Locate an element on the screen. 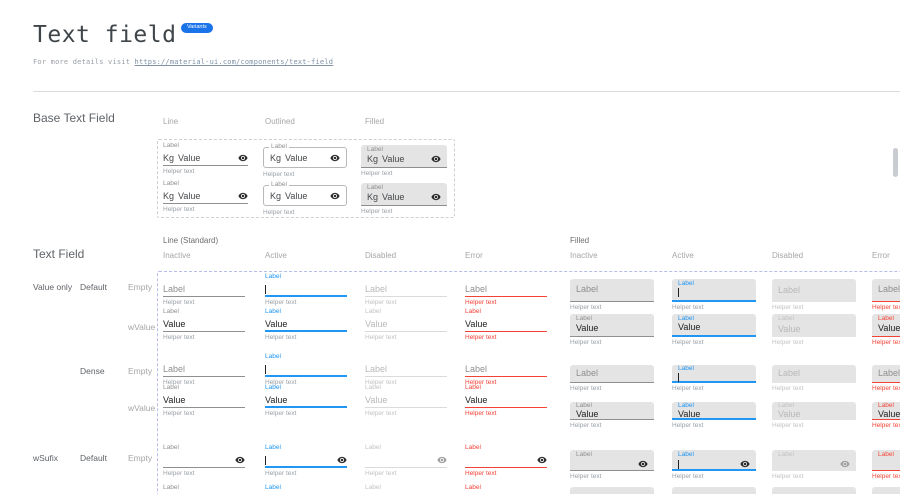 The image size is (900, 494). text-field-filled-error-empty-dense: Label Helper text is located at coordinates (886, 379).